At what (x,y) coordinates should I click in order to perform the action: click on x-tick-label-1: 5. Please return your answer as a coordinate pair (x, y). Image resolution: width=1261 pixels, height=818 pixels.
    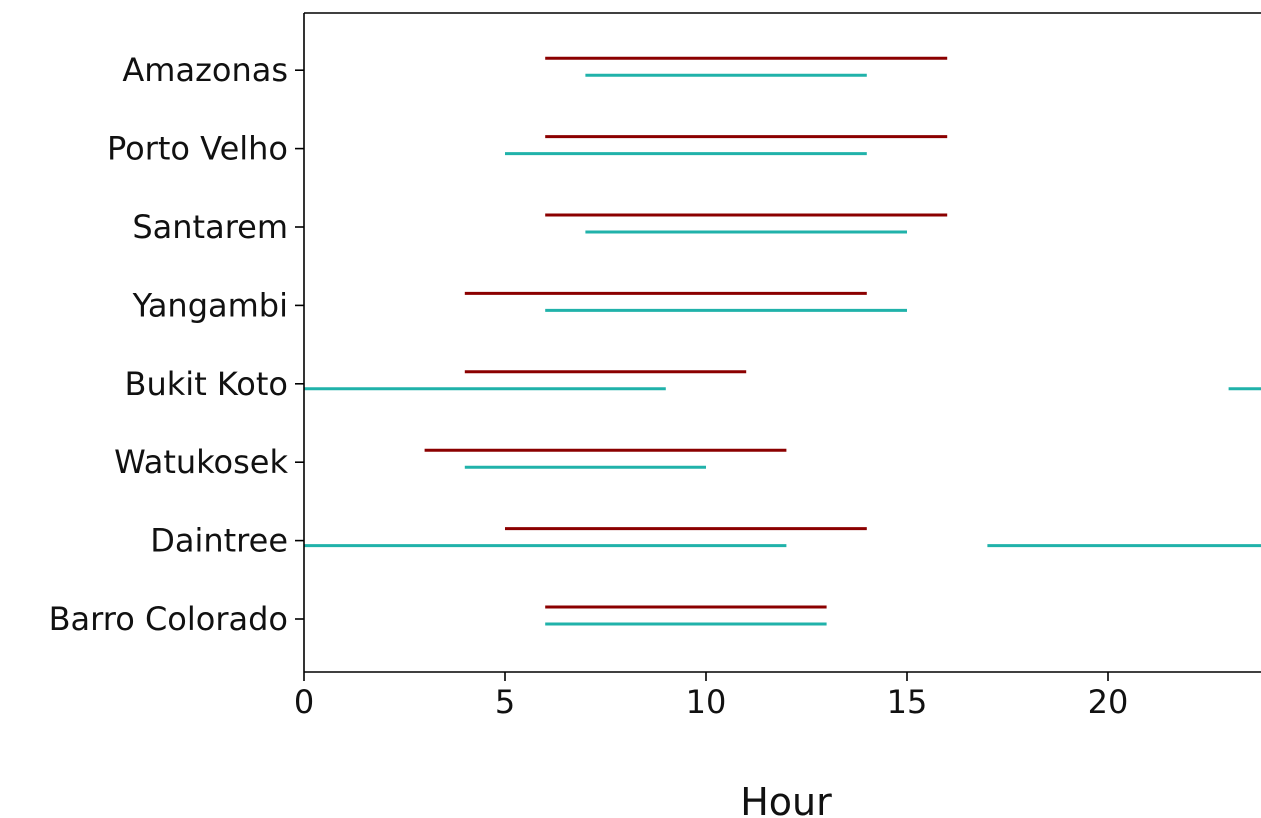
    Looking at the image, I should click on (505, 702).